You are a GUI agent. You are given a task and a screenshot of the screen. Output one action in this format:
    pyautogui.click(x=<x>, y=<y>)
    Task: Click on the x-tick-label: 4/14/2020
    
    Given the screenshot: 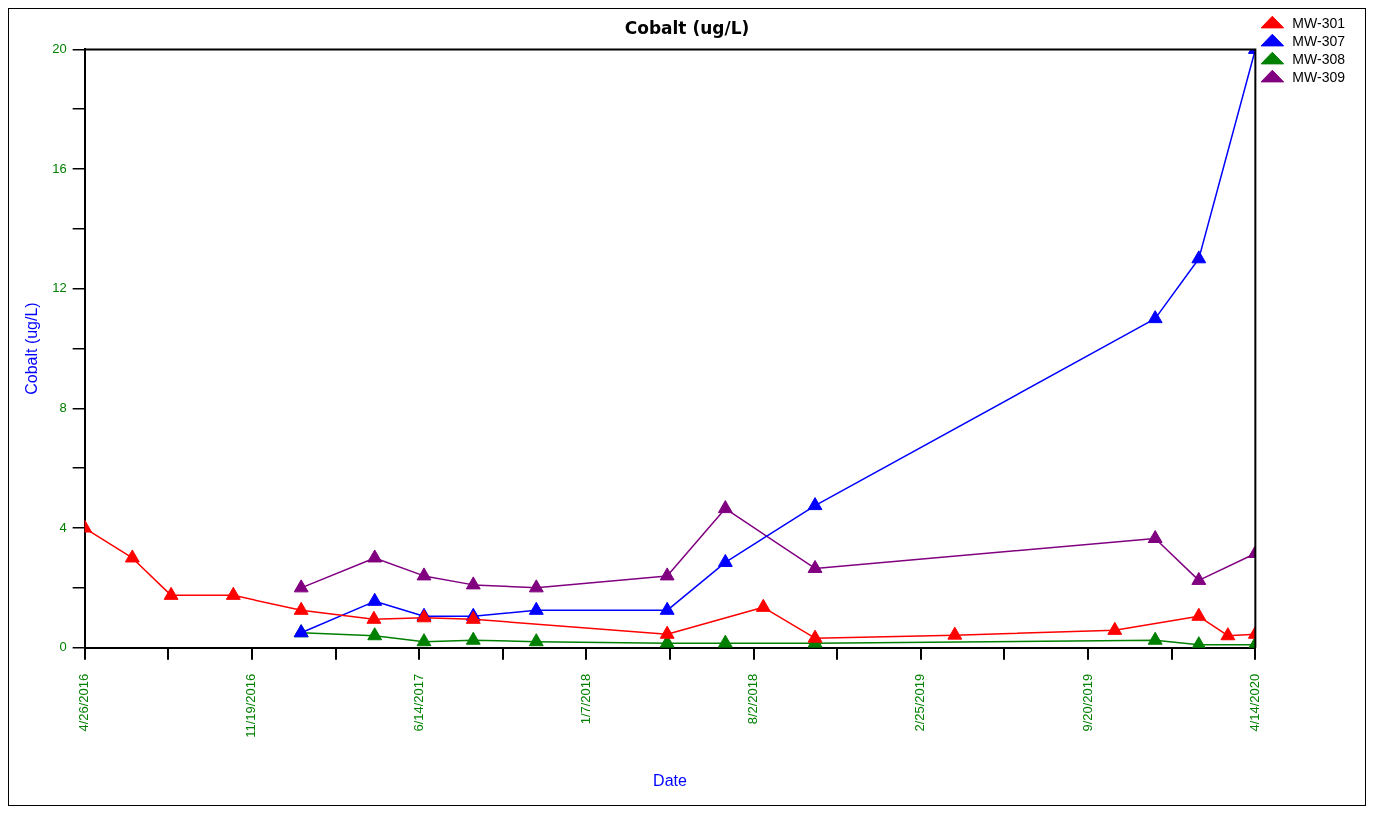 What is the action you would take?
    pyautogui.click(x=1254, y=702)
    